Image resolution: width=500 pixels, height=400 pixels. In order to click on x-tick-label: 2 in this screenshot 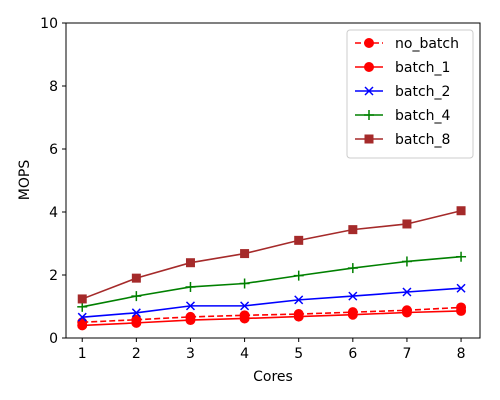, I will do `click(136, 354)`.